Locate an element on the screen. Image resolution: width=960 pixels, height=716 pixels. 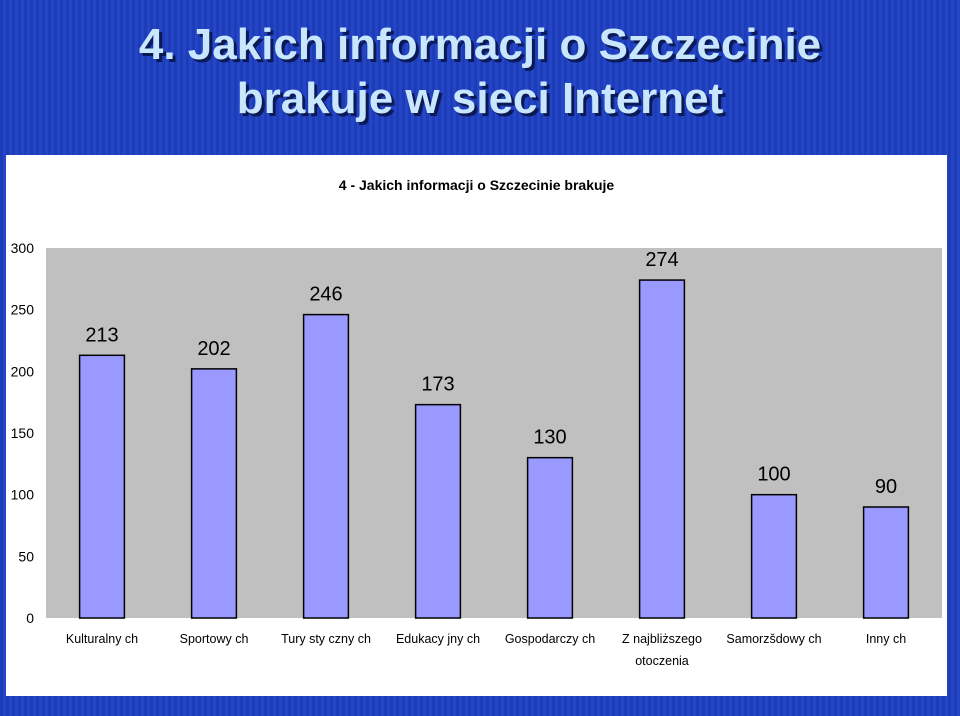
x-tick-label: Sportowy ch is located at coordinates (214, 639).